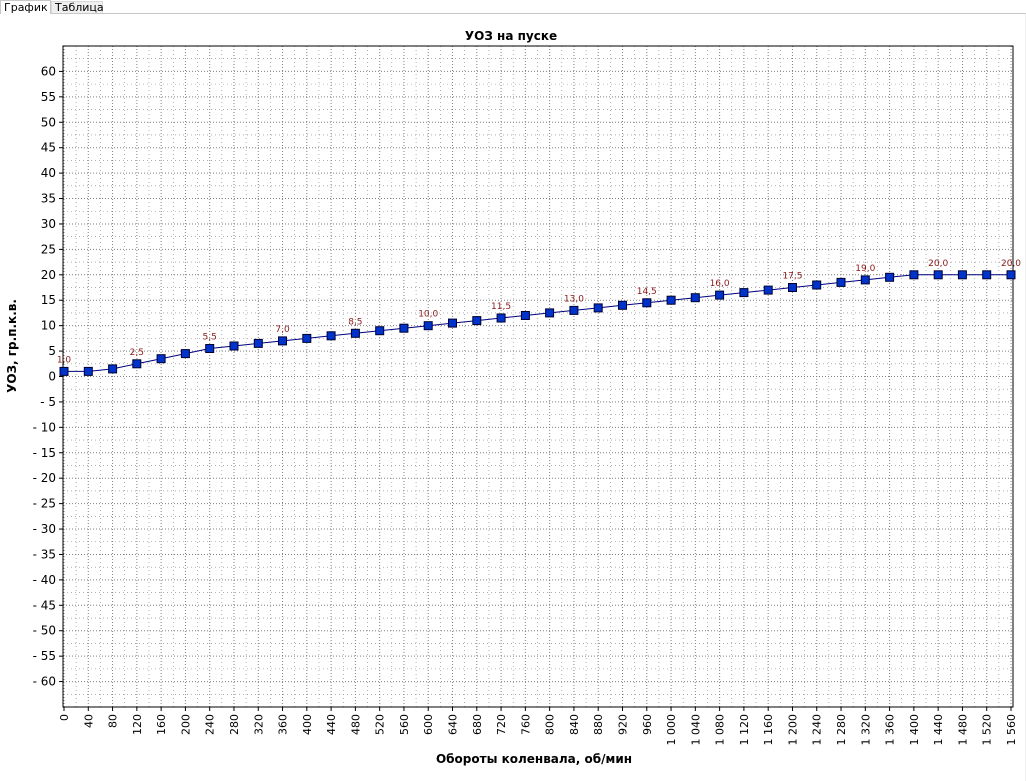  I want to click on data-label: 11,5, so click(501, 307).